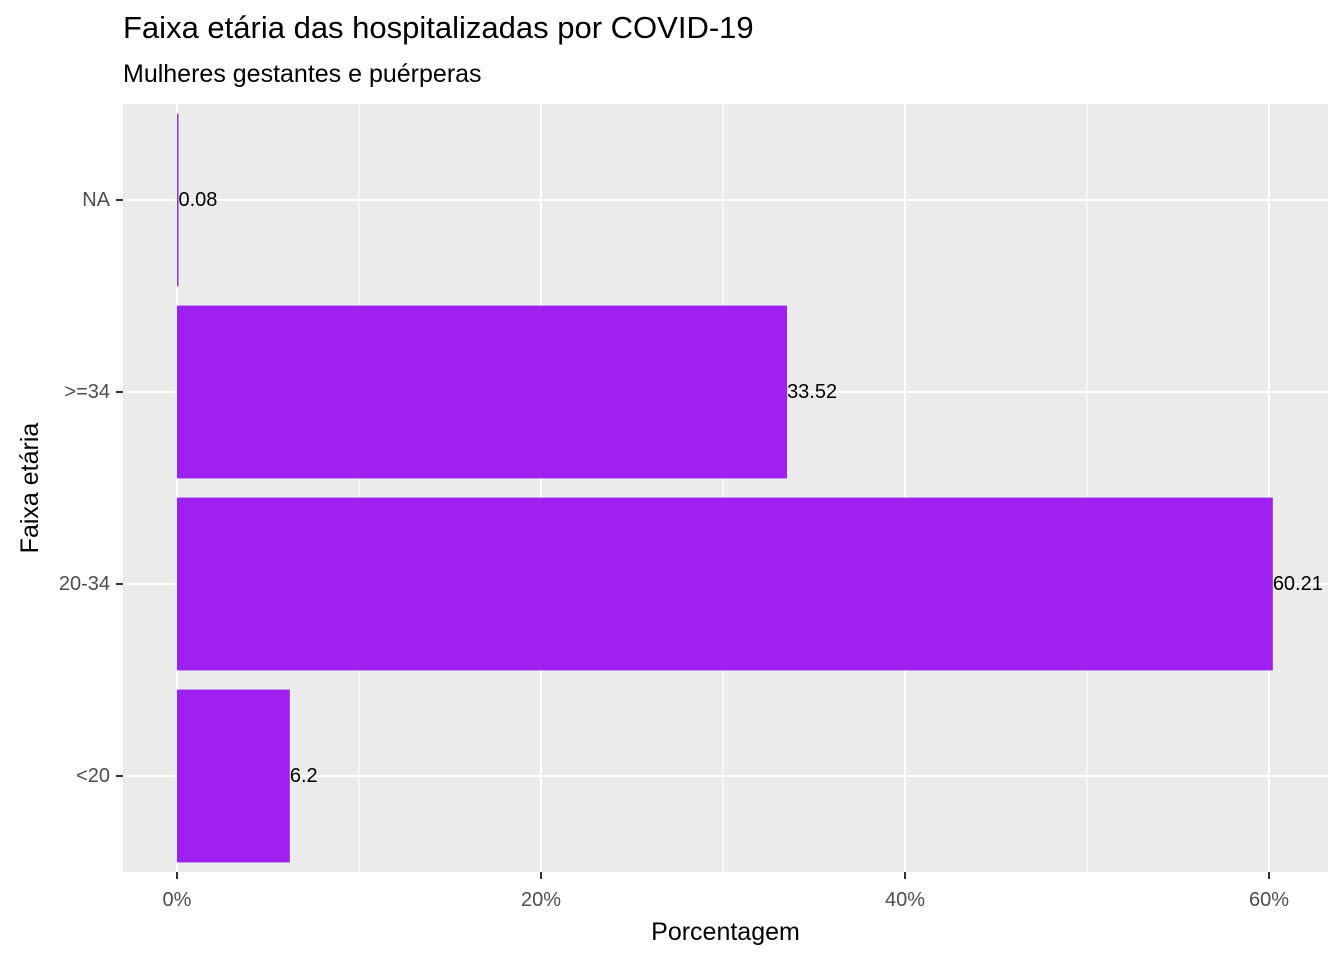 This screenshot has width=1344, height=960. Describe the element at coordinates (87, 392) in the screenshot. I see `y-tick-label-gte-34: >=34` at that location.